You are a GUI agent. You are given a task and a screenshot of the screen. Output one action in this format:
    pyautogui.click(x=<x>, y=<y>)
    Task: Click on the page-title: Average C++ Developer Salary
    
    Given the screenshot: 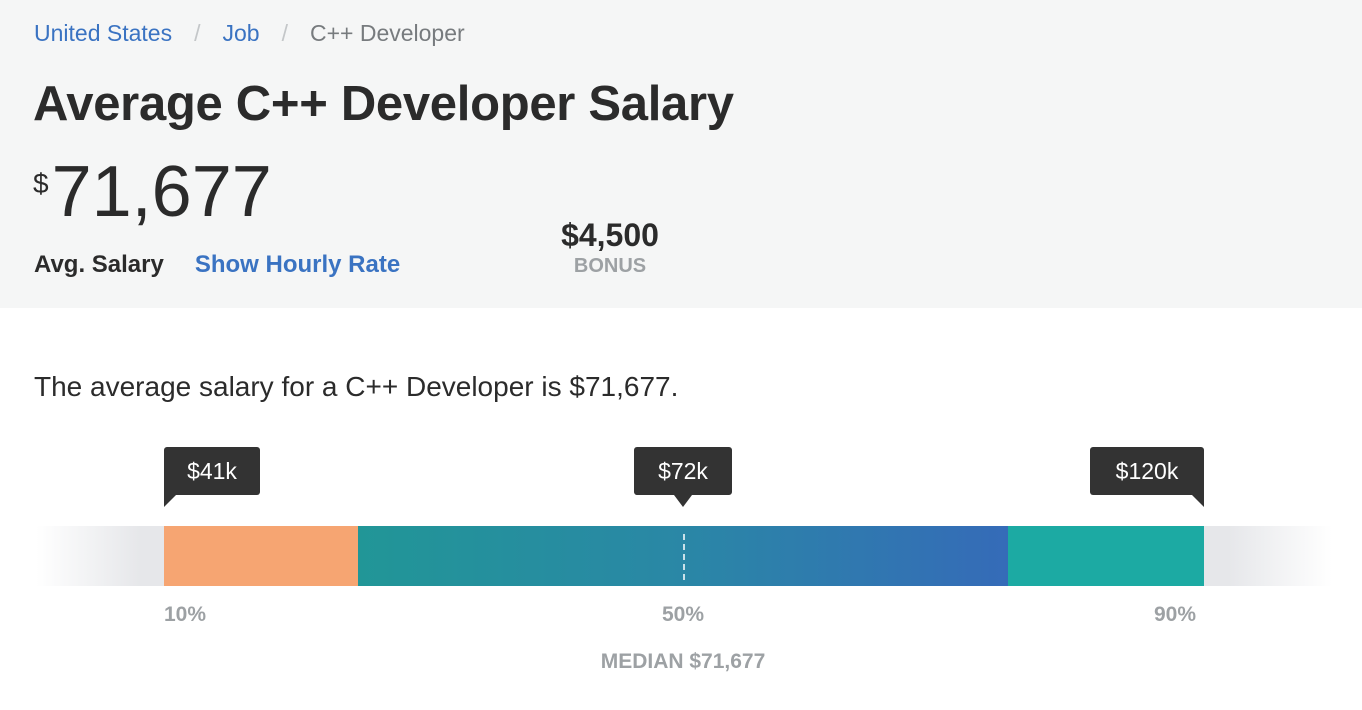 What is the action you would take?
    pyautogui.click(x=383, y=104)
    